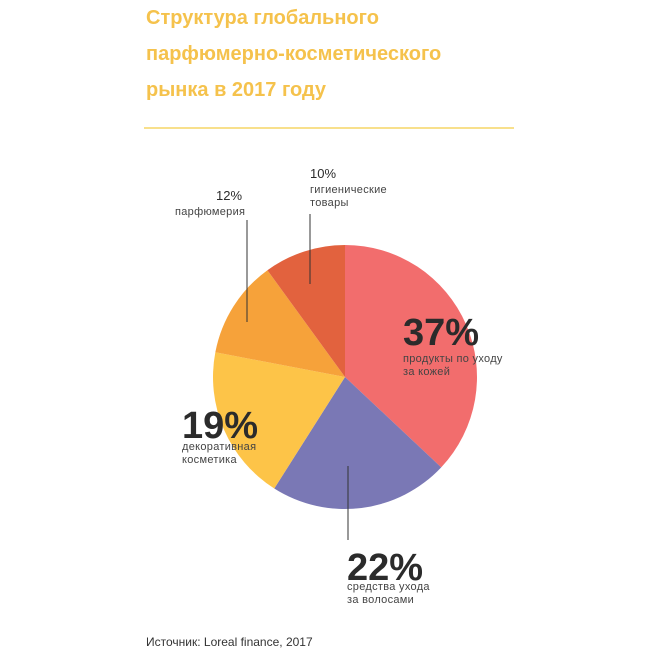 This screenshot has height=663, width=650. Describe the element at coordinates (262, 18) in the screenshot. I see `chart-title-line-1: Структура глобального` at that location.